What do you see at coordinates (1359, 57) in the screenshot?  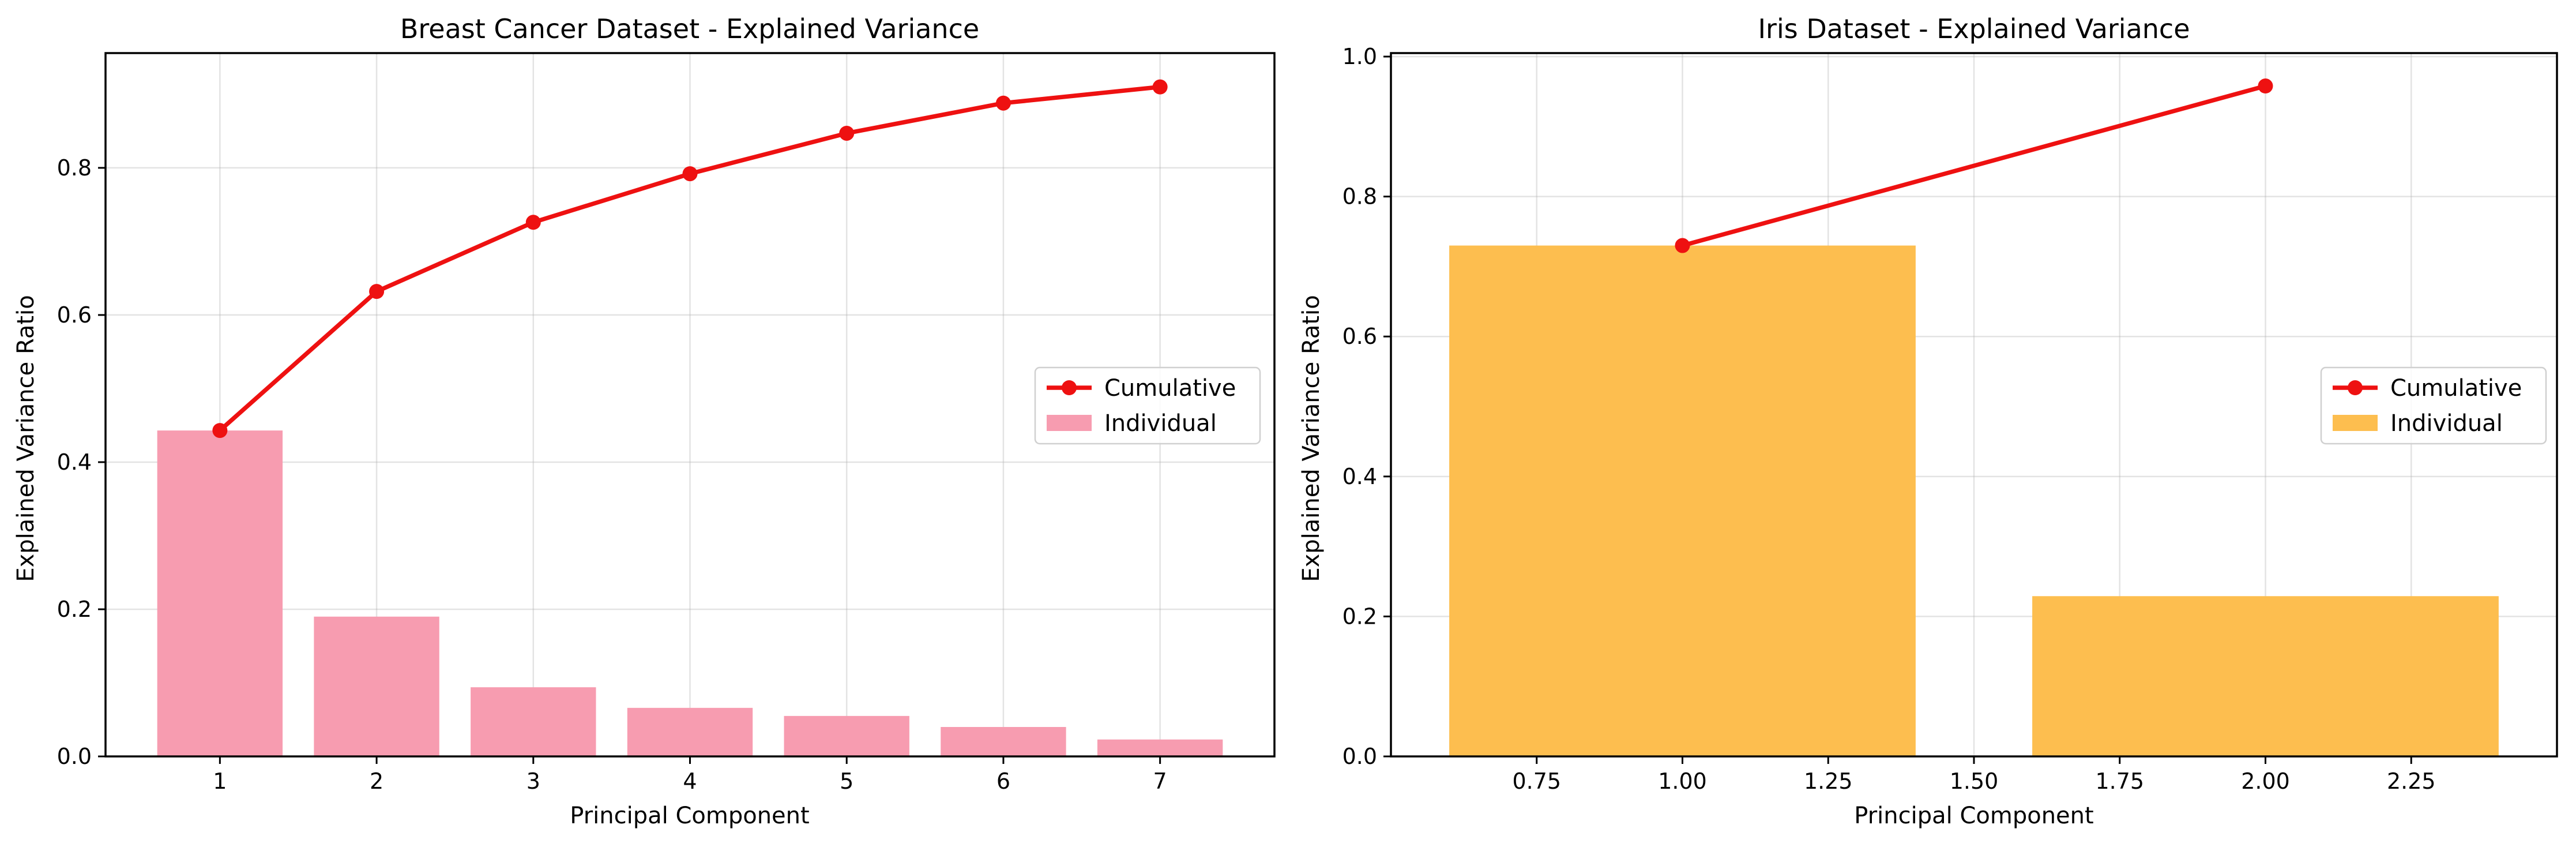 I see `y-tick-label: 1.0` at bounding box center [1359, 57].